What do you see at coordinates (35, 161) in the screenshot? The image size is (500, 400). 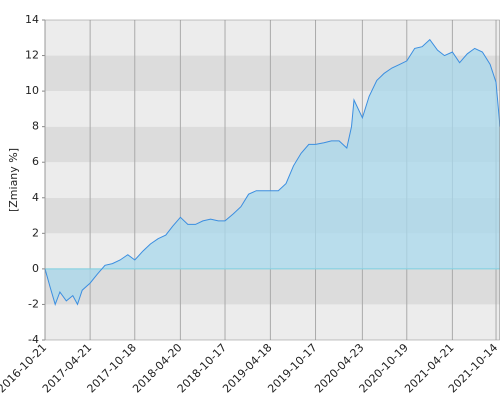 I see `y-tick-label: 6` at bounding box center [35, 161].